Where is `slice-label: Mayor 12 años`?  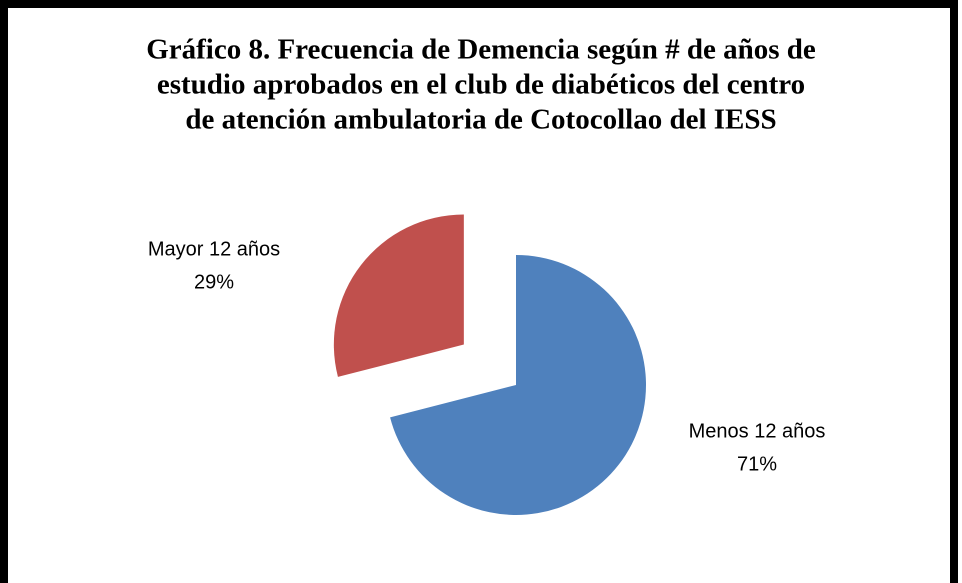 slice-label: Mayor 12 años is located at coordinates (214, 249).